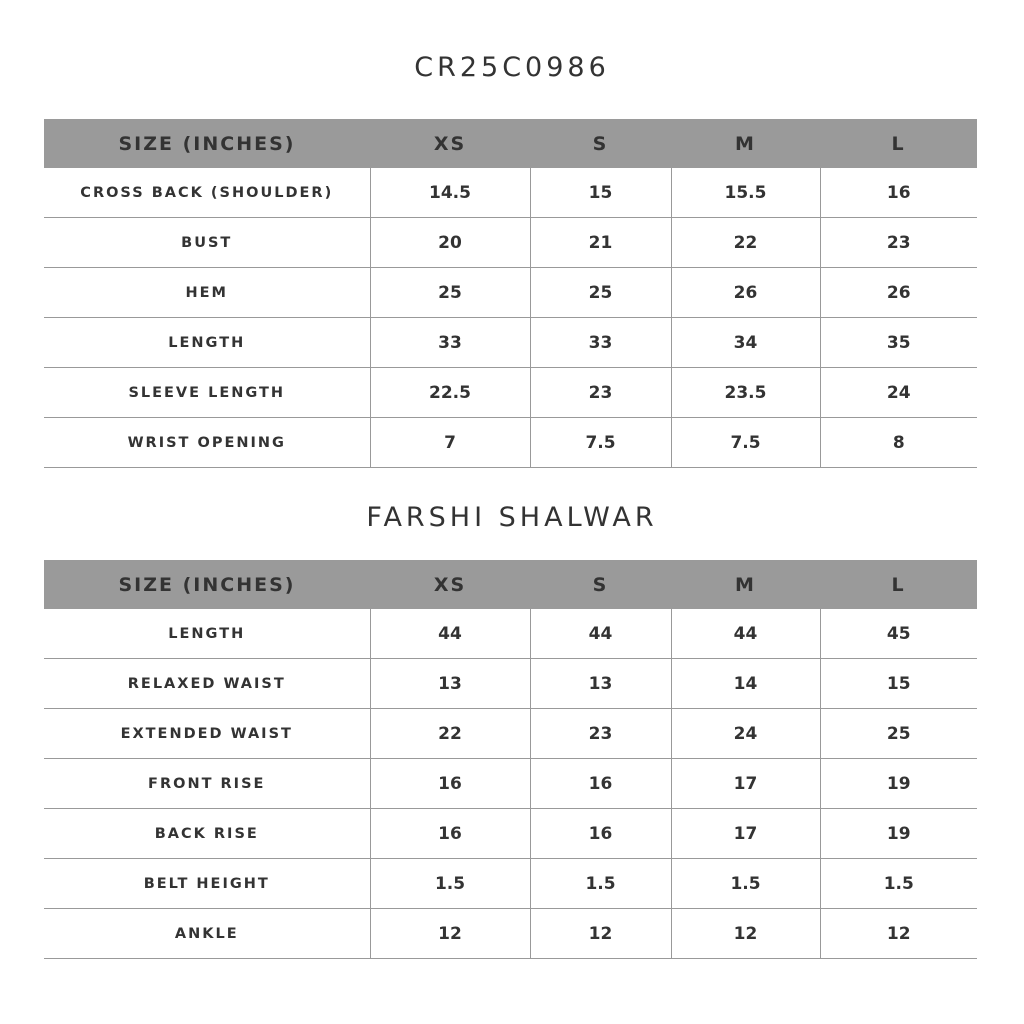 This screenshot has height=1024, width=1024. I want to click on measurement-value: 14, so click(745, 683).